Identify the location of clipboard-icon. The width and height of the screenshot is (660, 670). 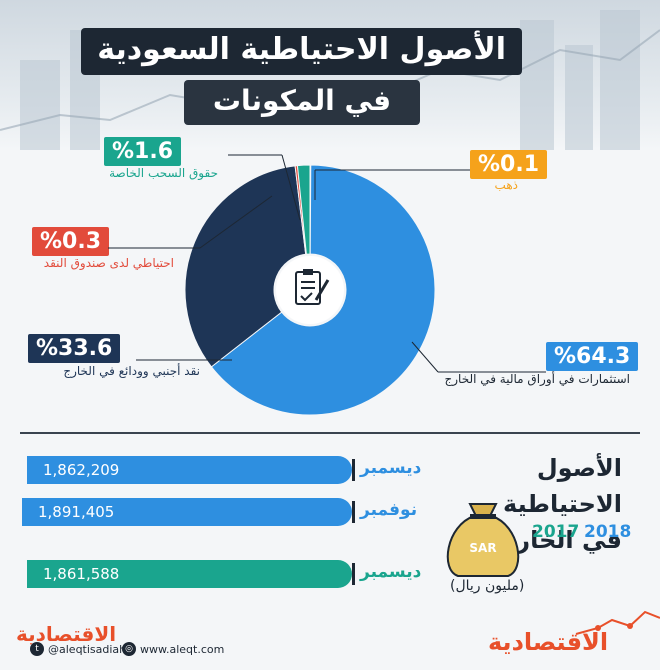
(312, 287).